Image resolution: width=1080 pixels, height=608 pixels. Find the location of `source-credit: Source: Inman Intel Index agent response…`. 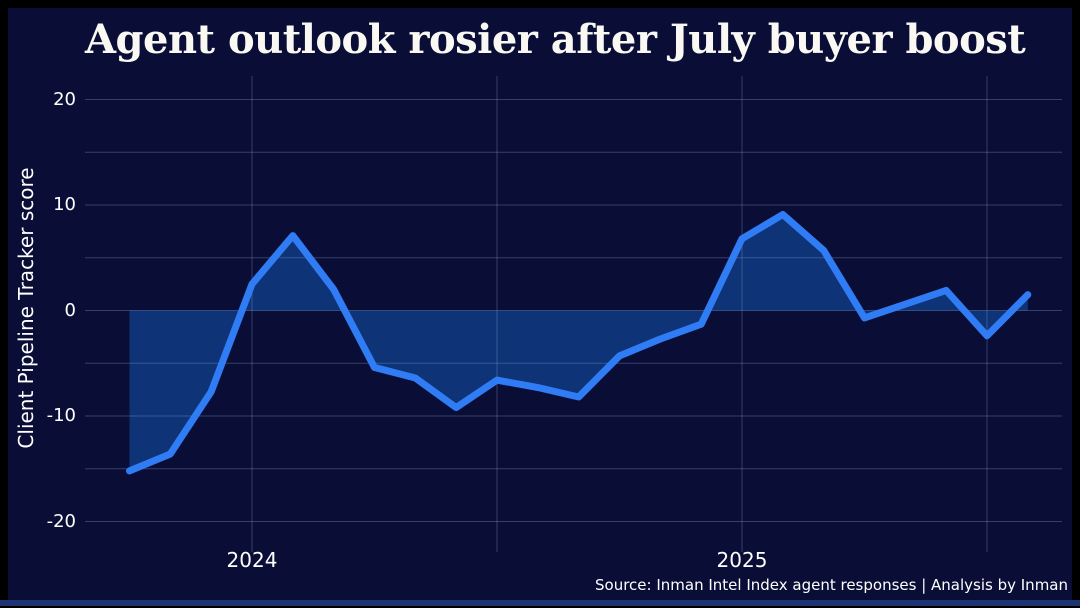

source-credit: Source: Inman Intel Index agent response… is located at coordinates (831, 585).